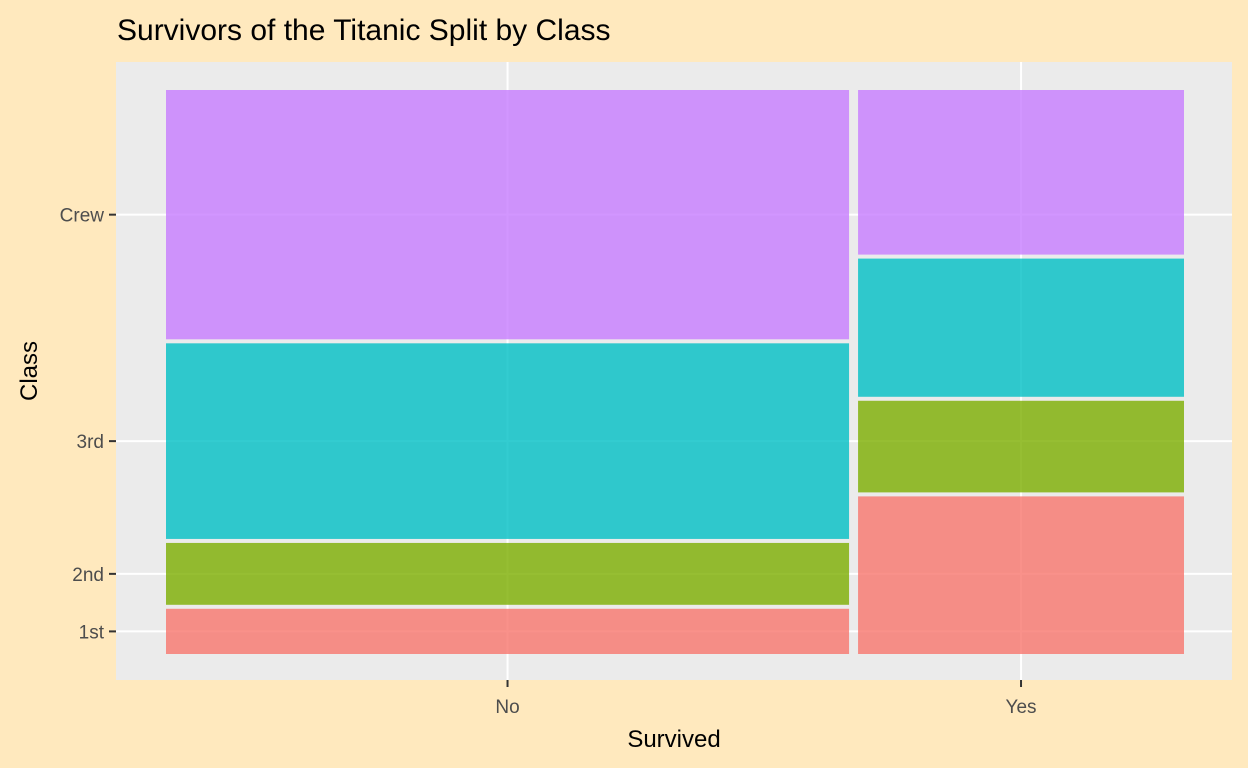 The image size is (1248, 768). Describe the element at coordinates (82, 216) in the screenshot. I see `y-tick-label: Crew` at that location.